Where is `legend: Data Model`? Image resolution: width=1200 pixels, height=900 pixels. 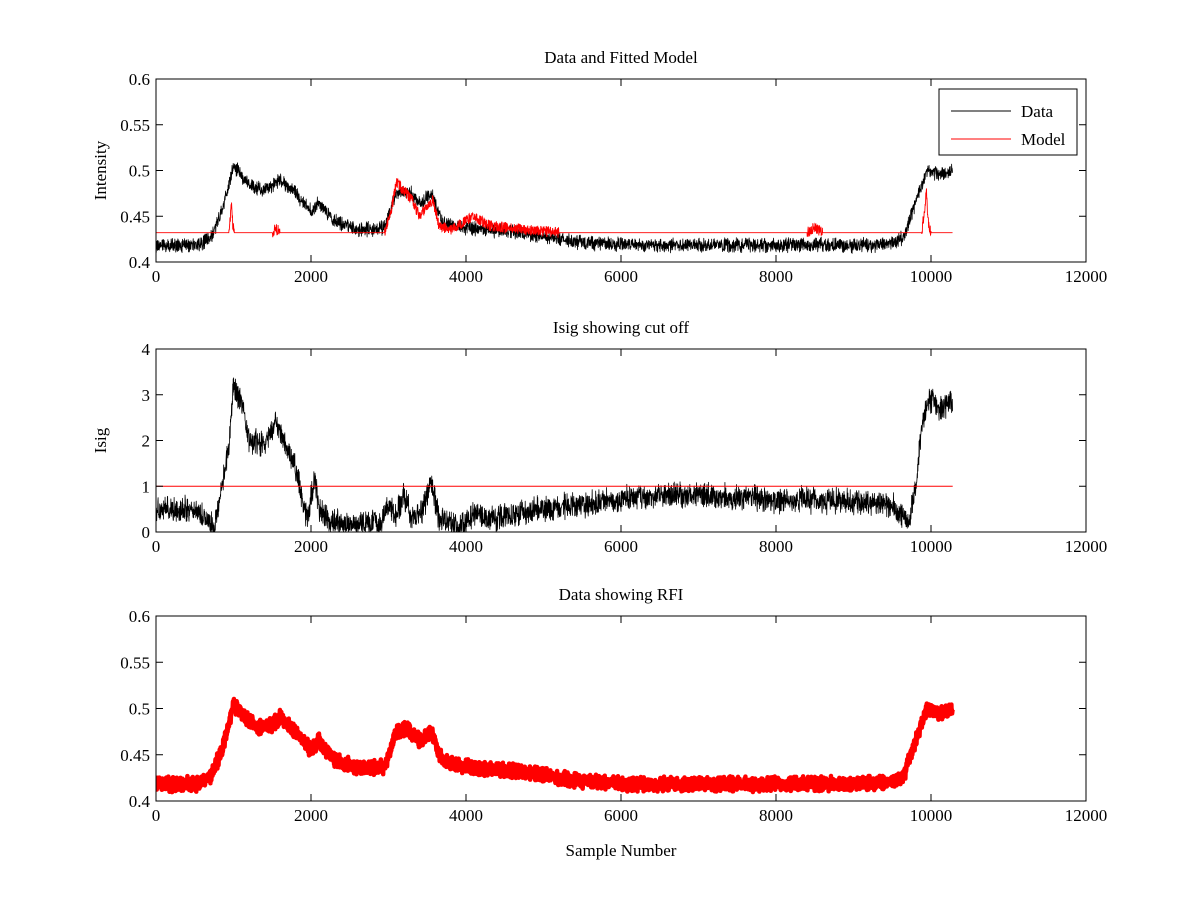 legend: Data Model is located at coordinates (1008, 122).